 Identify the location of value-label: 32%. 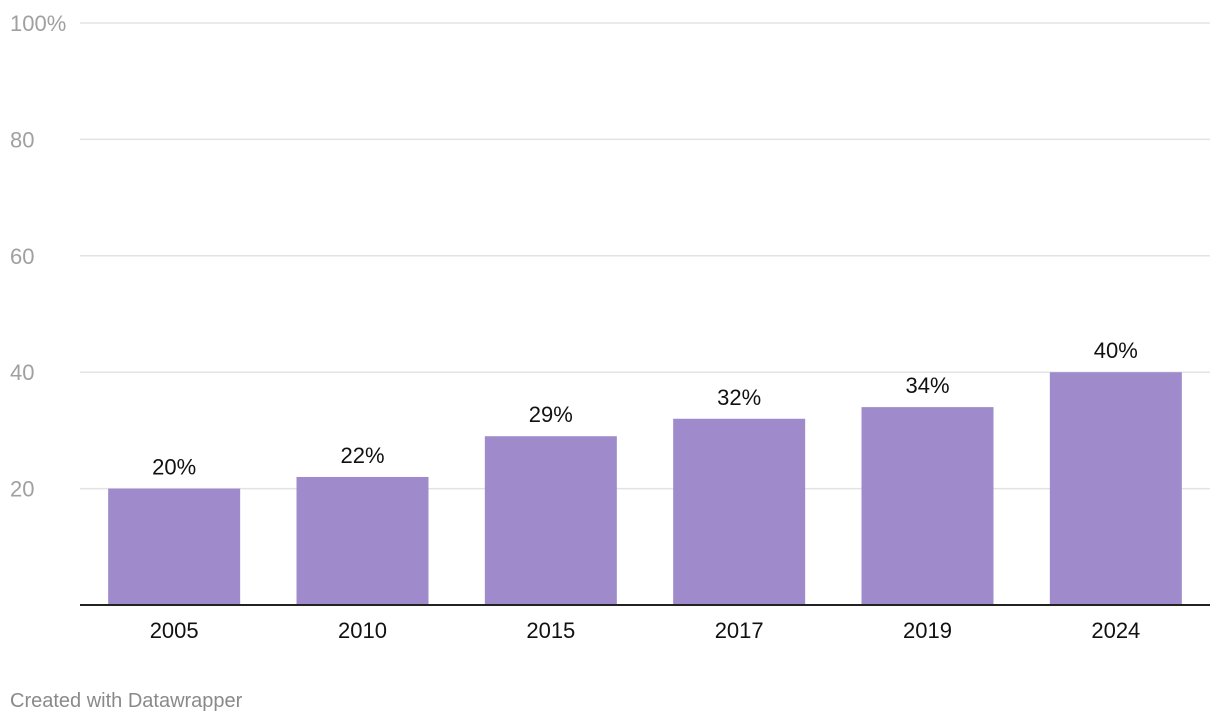
(739, 397).